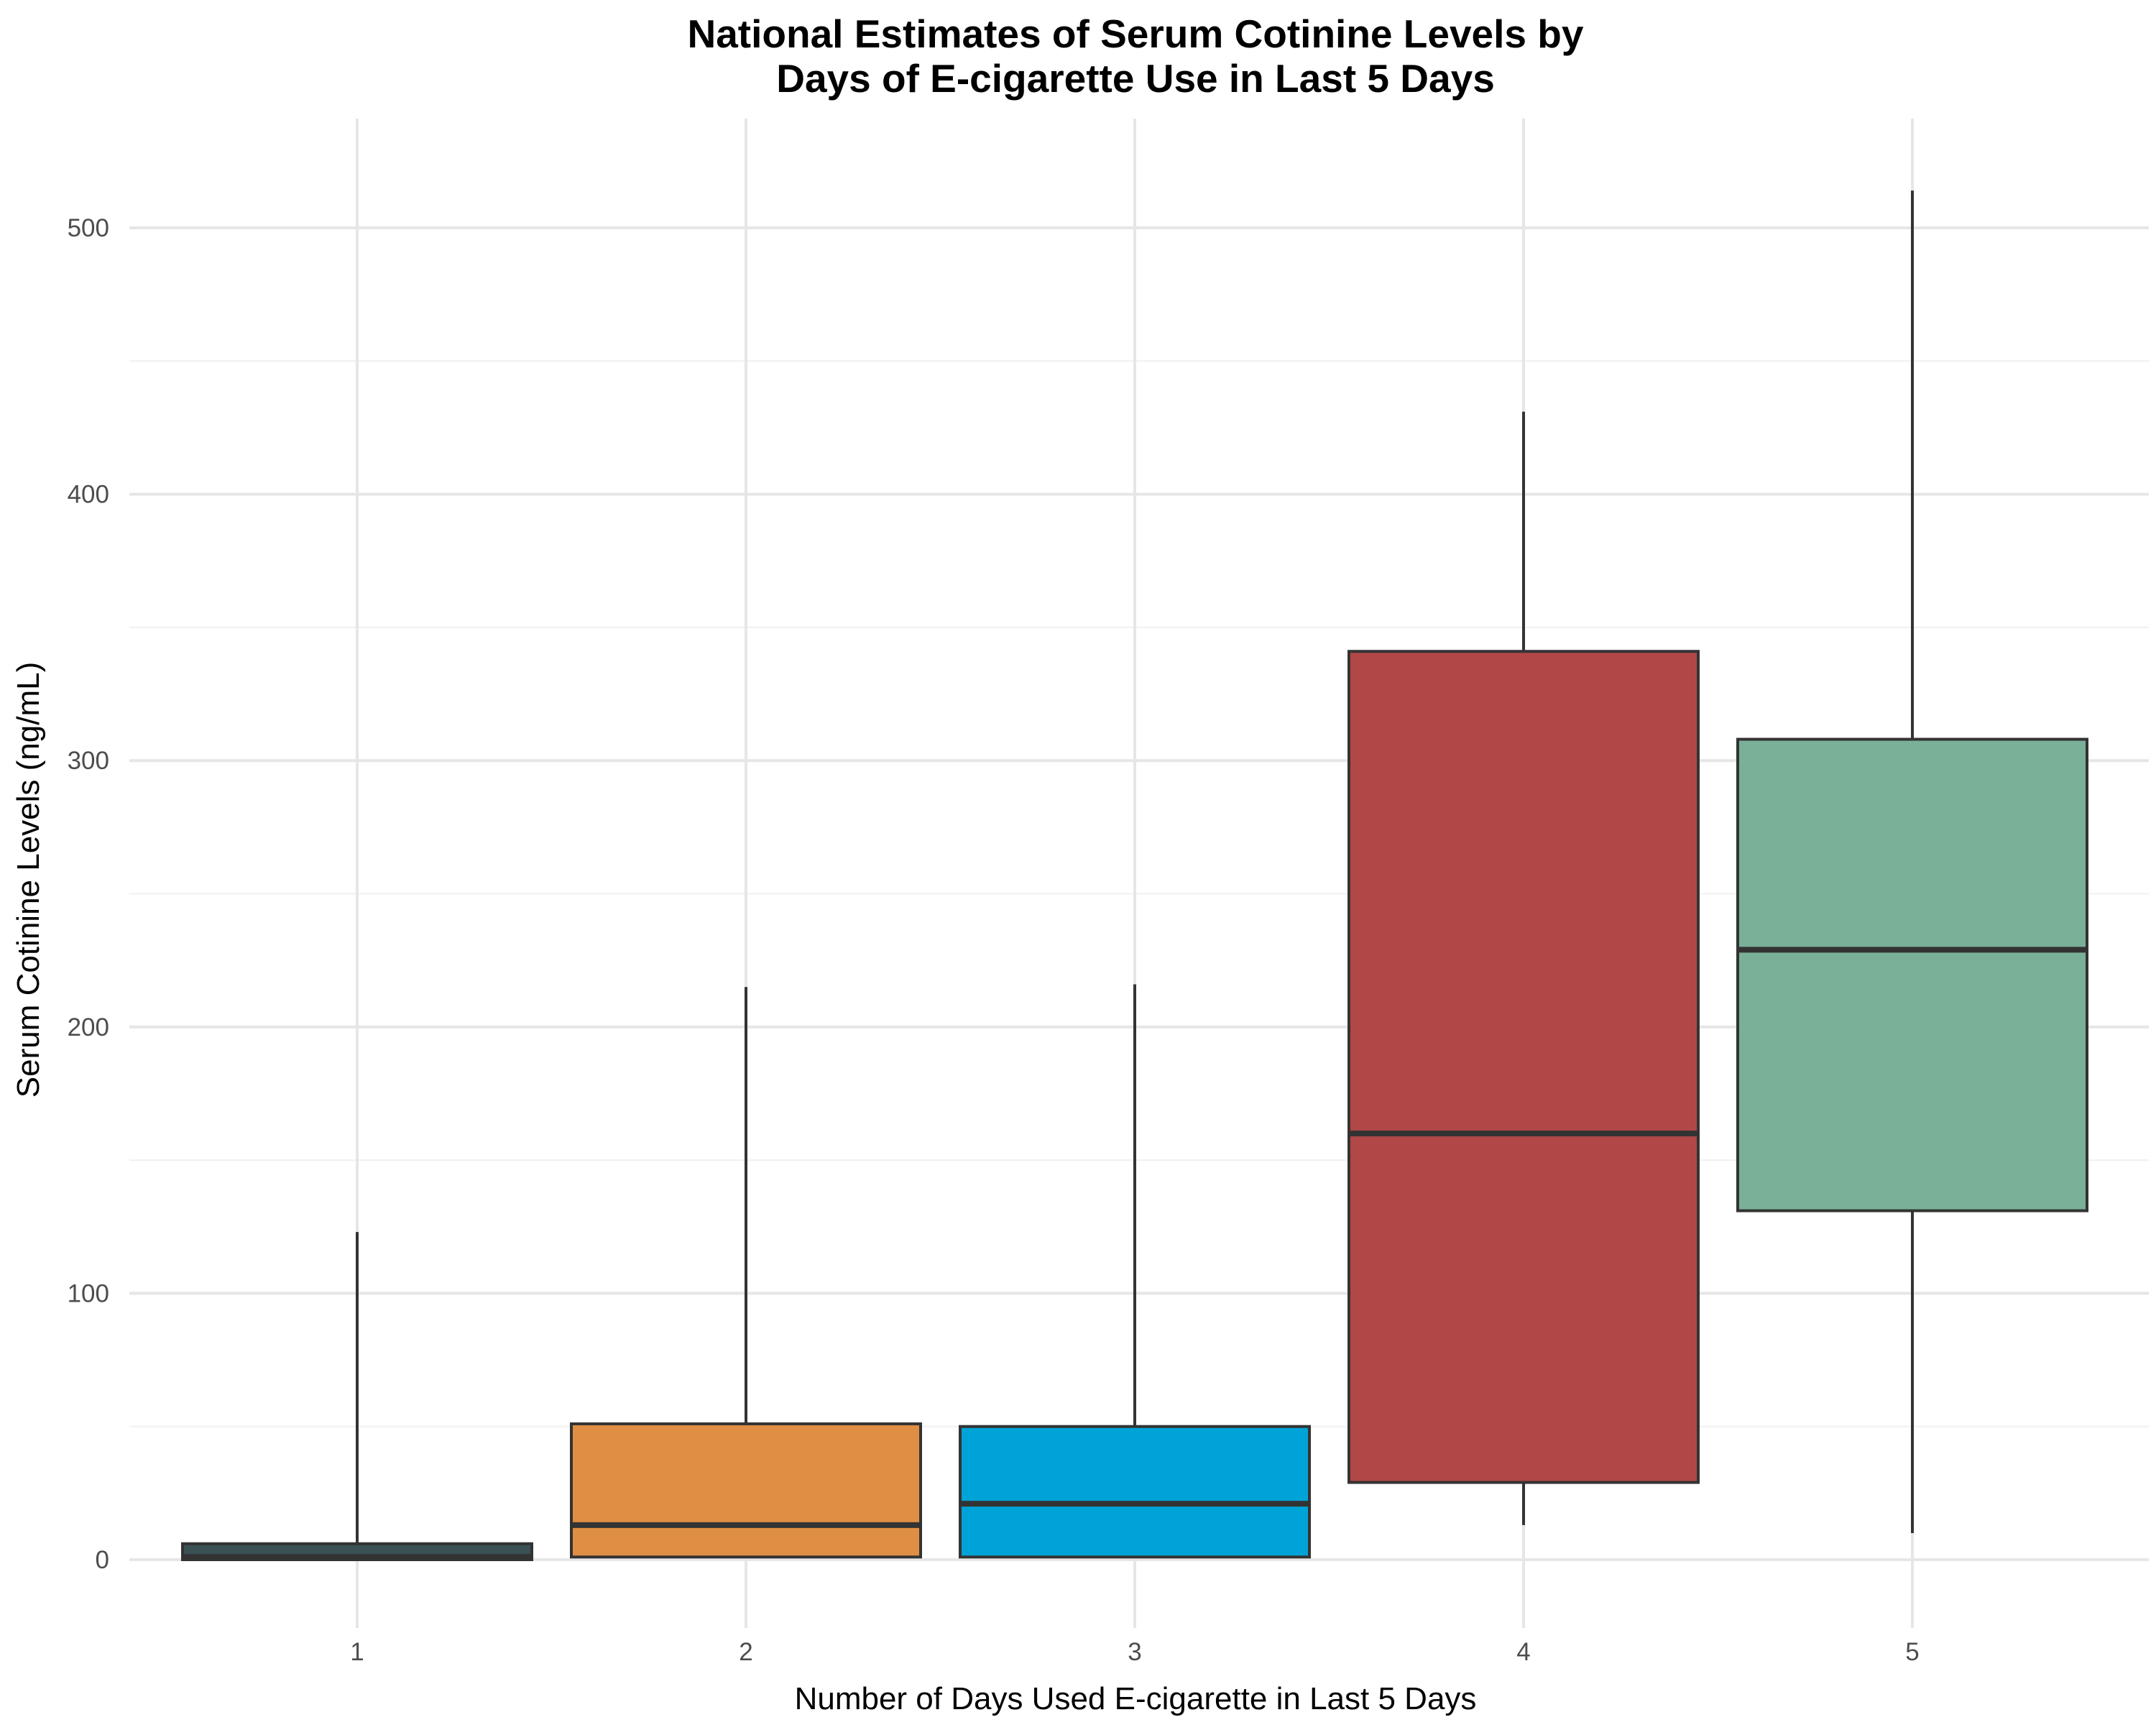 The width and height of the screenshot is (2156, 1725). I want to click on x-tick-label: 3, so click(1134, 1652).